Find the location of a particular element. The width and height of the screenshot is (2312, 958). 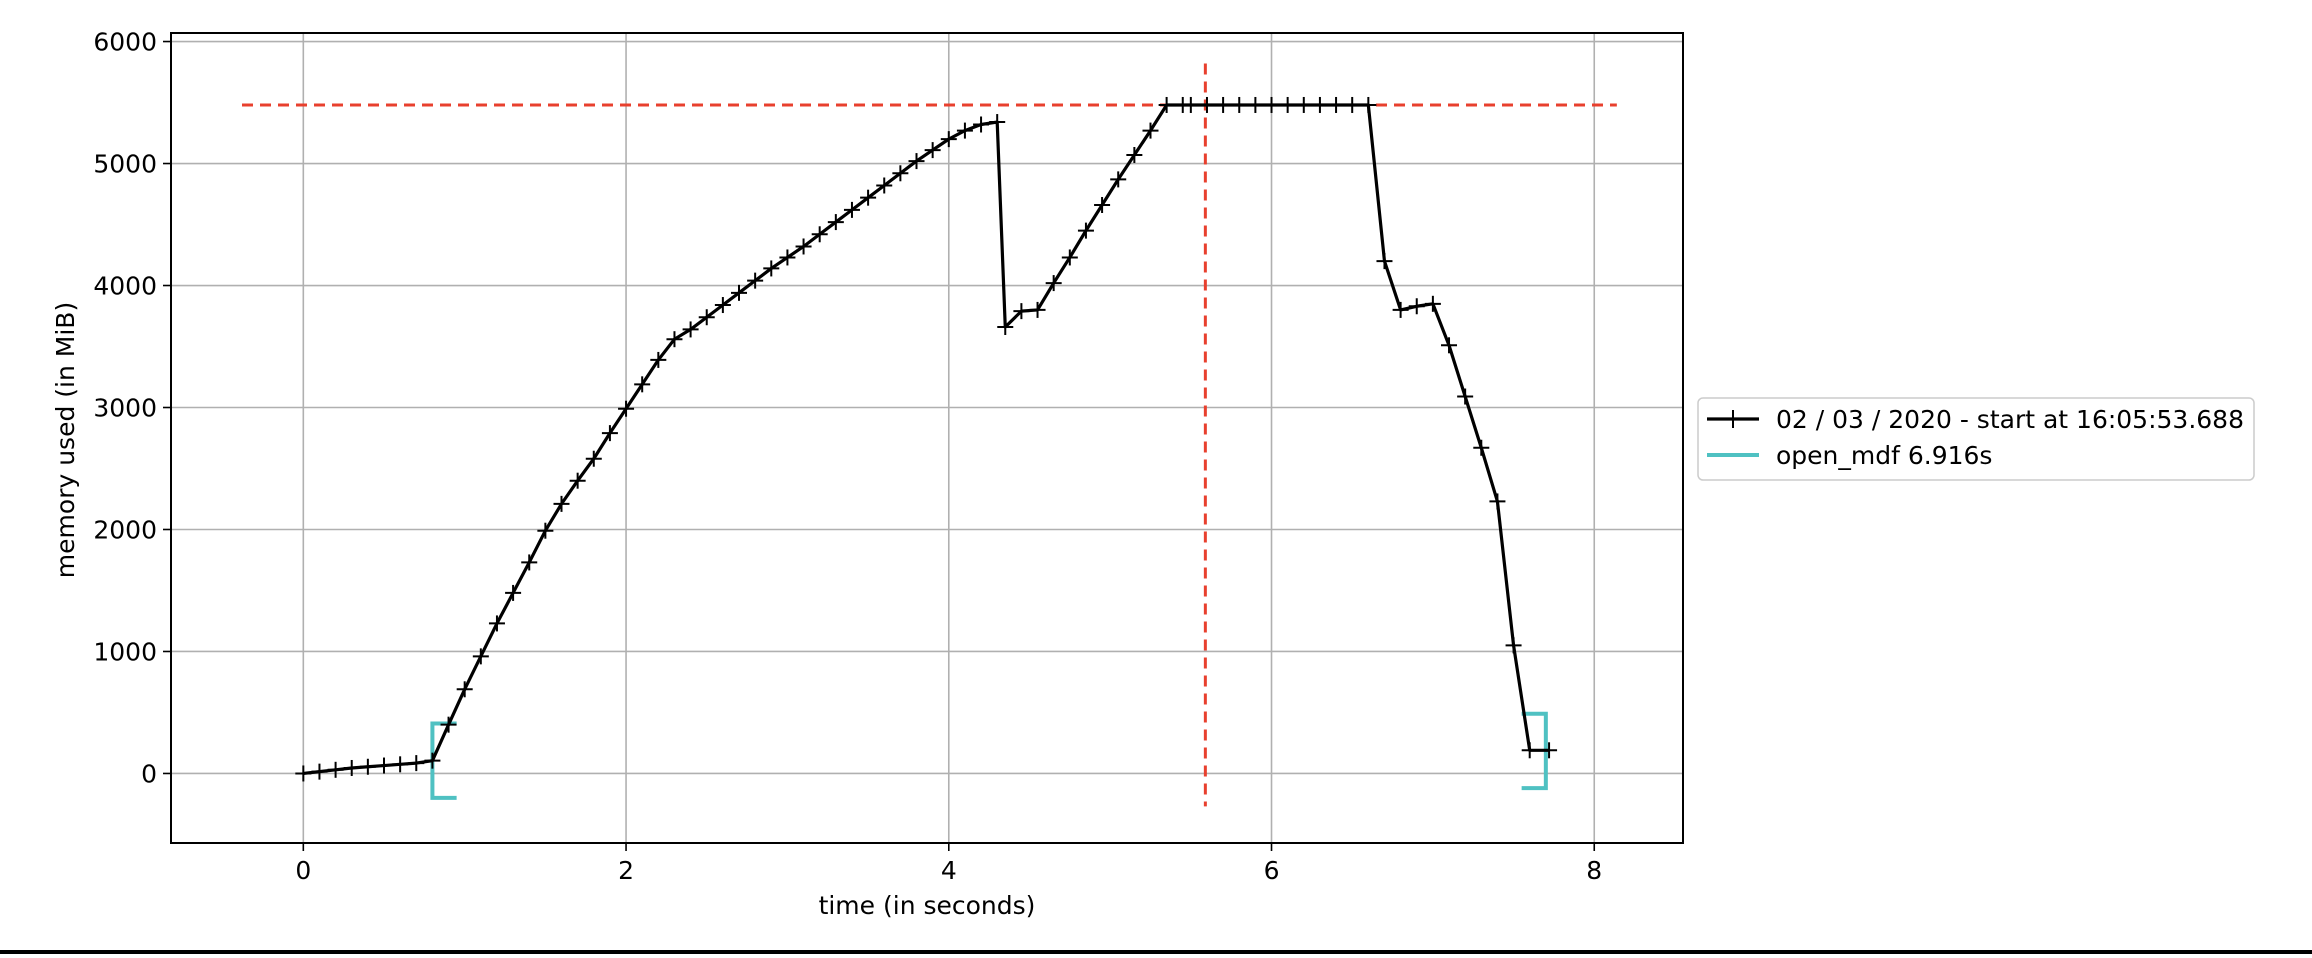

bottom-border is located at coordinates (1156, 952).